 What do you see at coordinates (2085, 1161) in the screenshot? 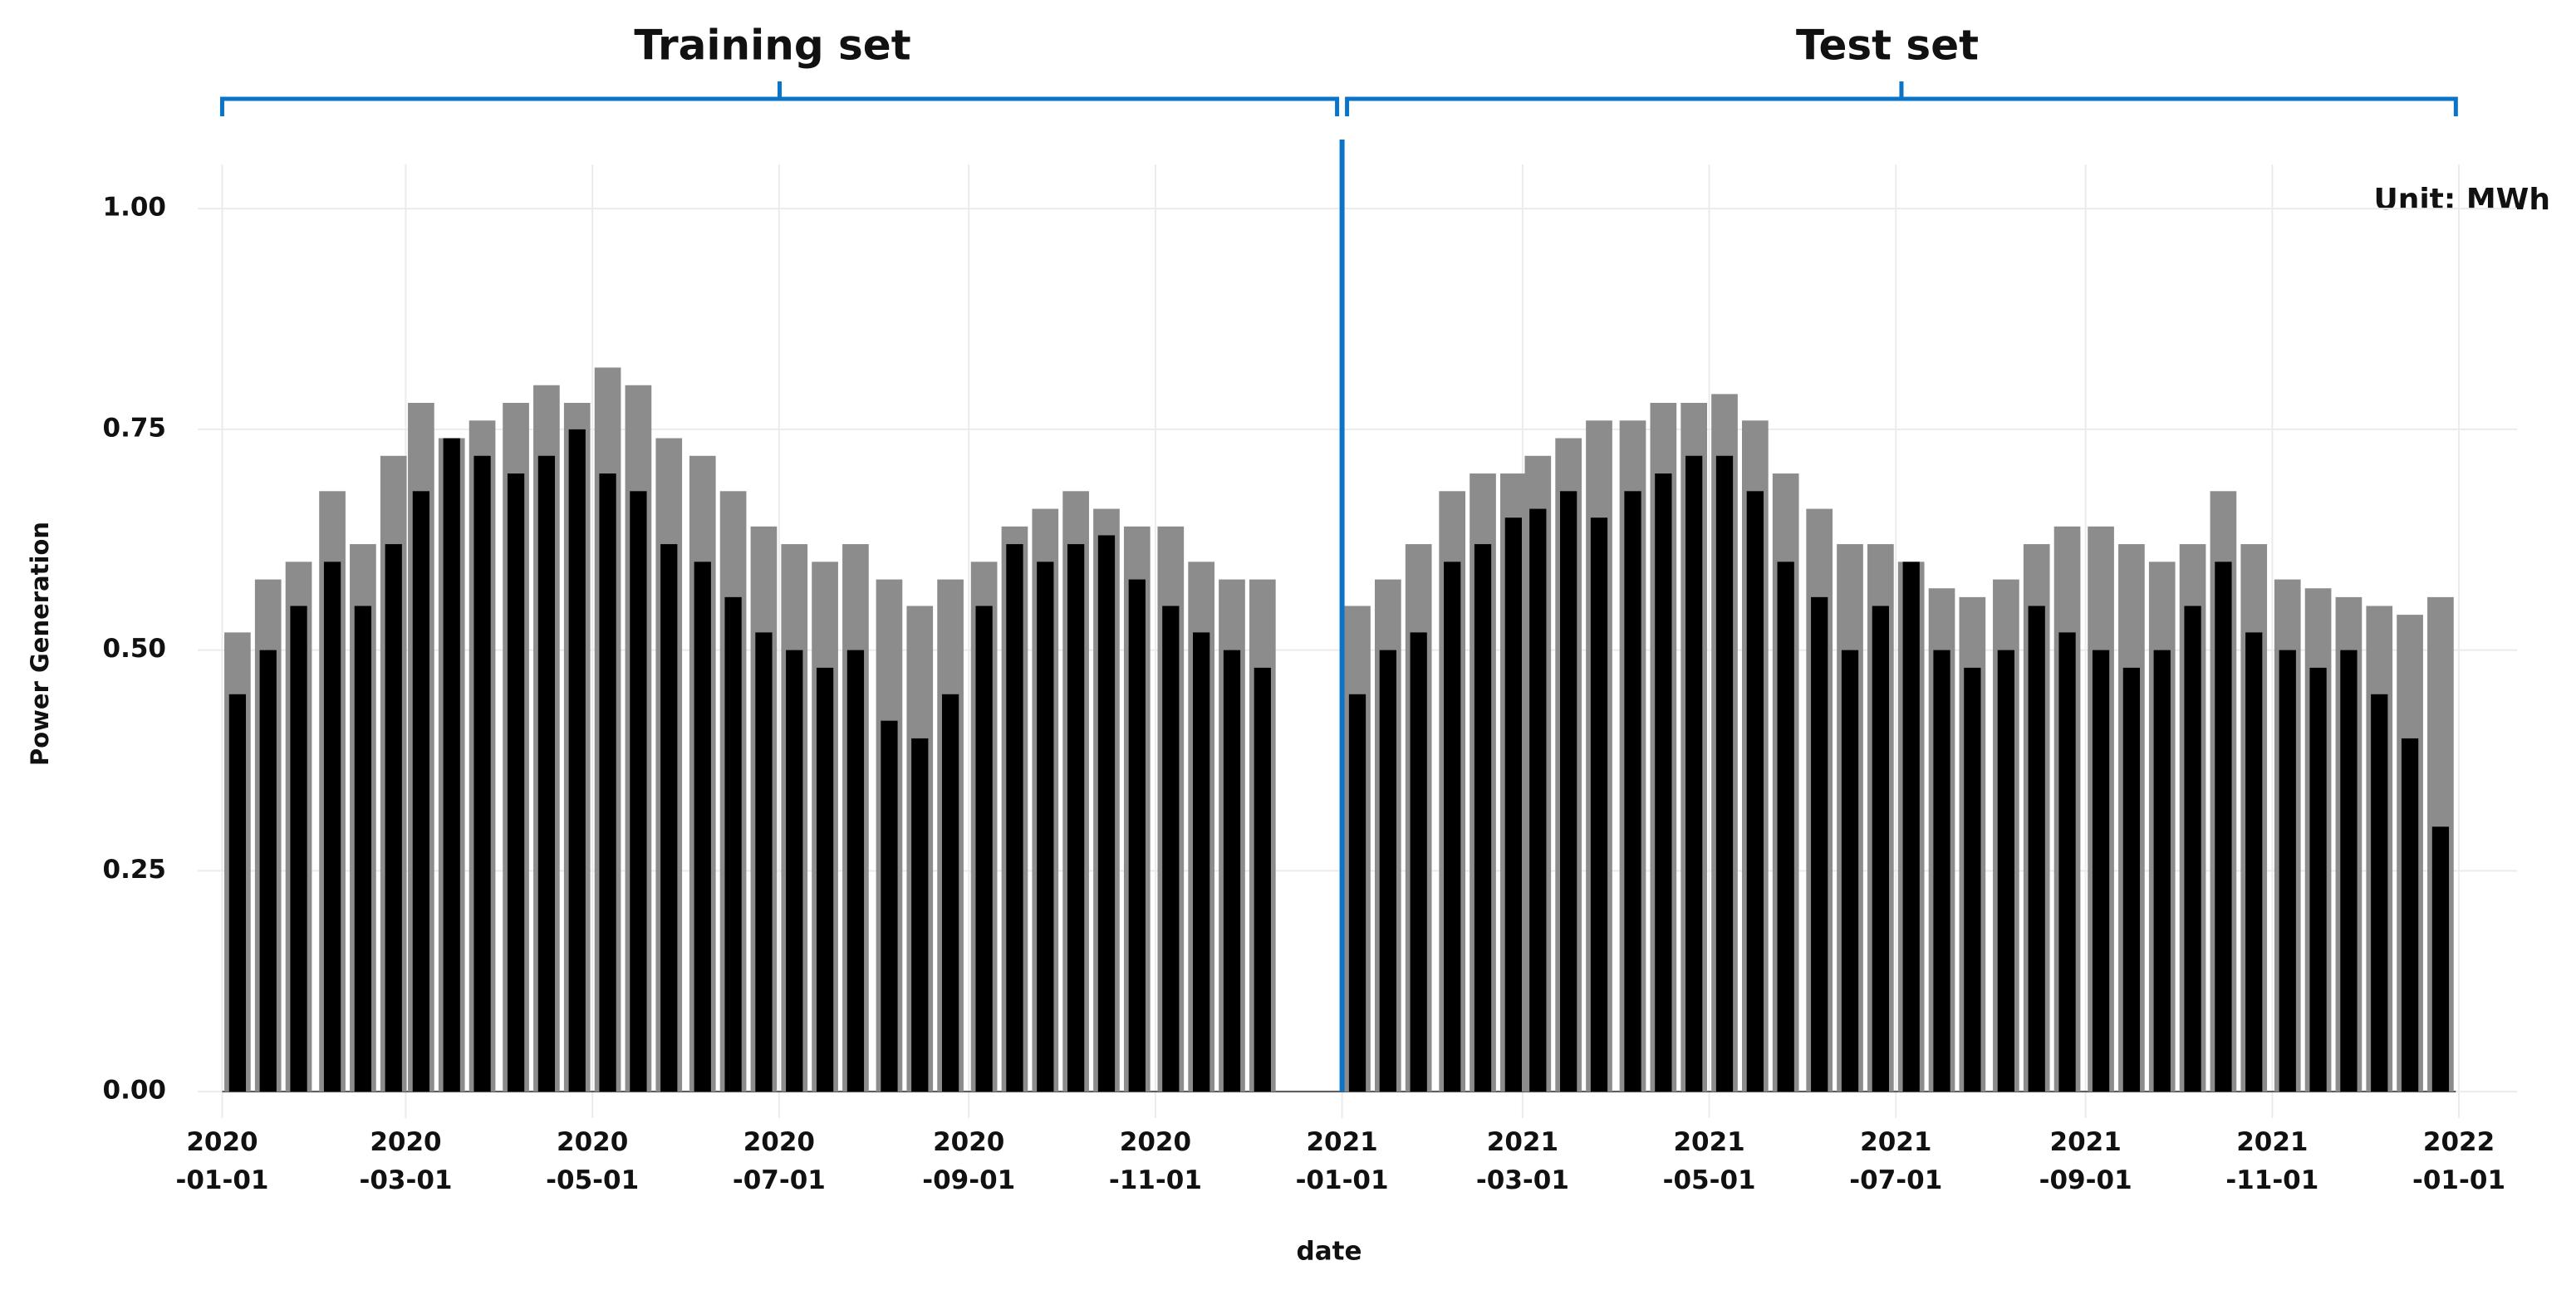
I see `x-tick-label: 2021 -09-01` at bounding box center [2085, 1161].